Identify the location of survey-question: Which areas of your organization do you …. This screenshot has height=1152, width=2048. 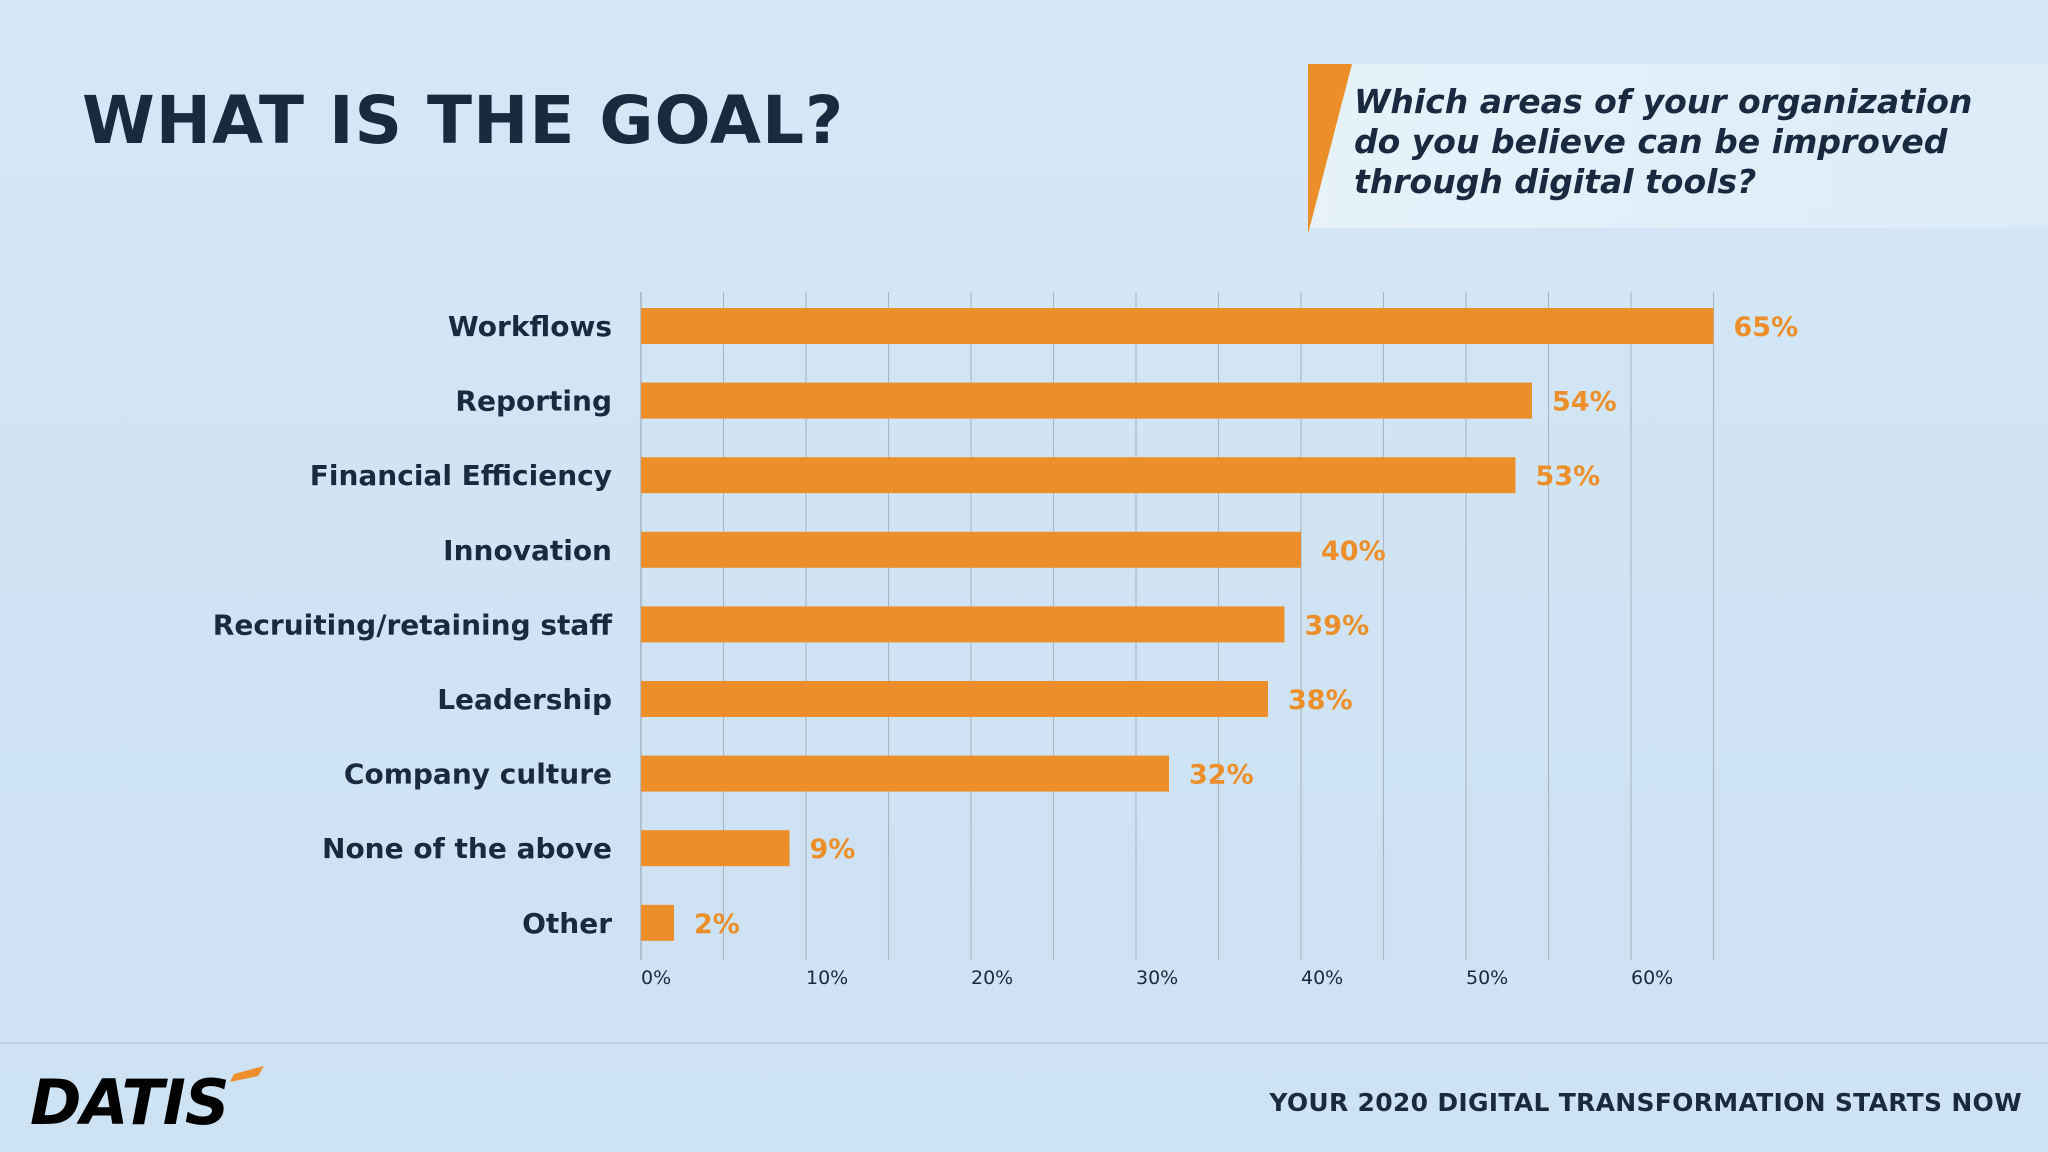
(1663, 141).